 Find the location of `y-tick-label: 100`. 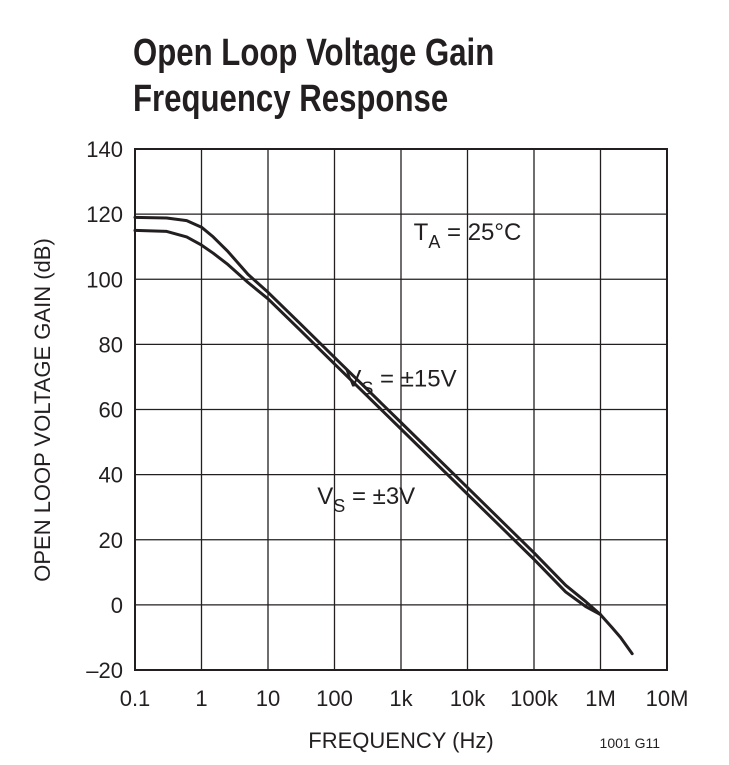

y-tick-label: 100 is located at coordinates (104, 279).